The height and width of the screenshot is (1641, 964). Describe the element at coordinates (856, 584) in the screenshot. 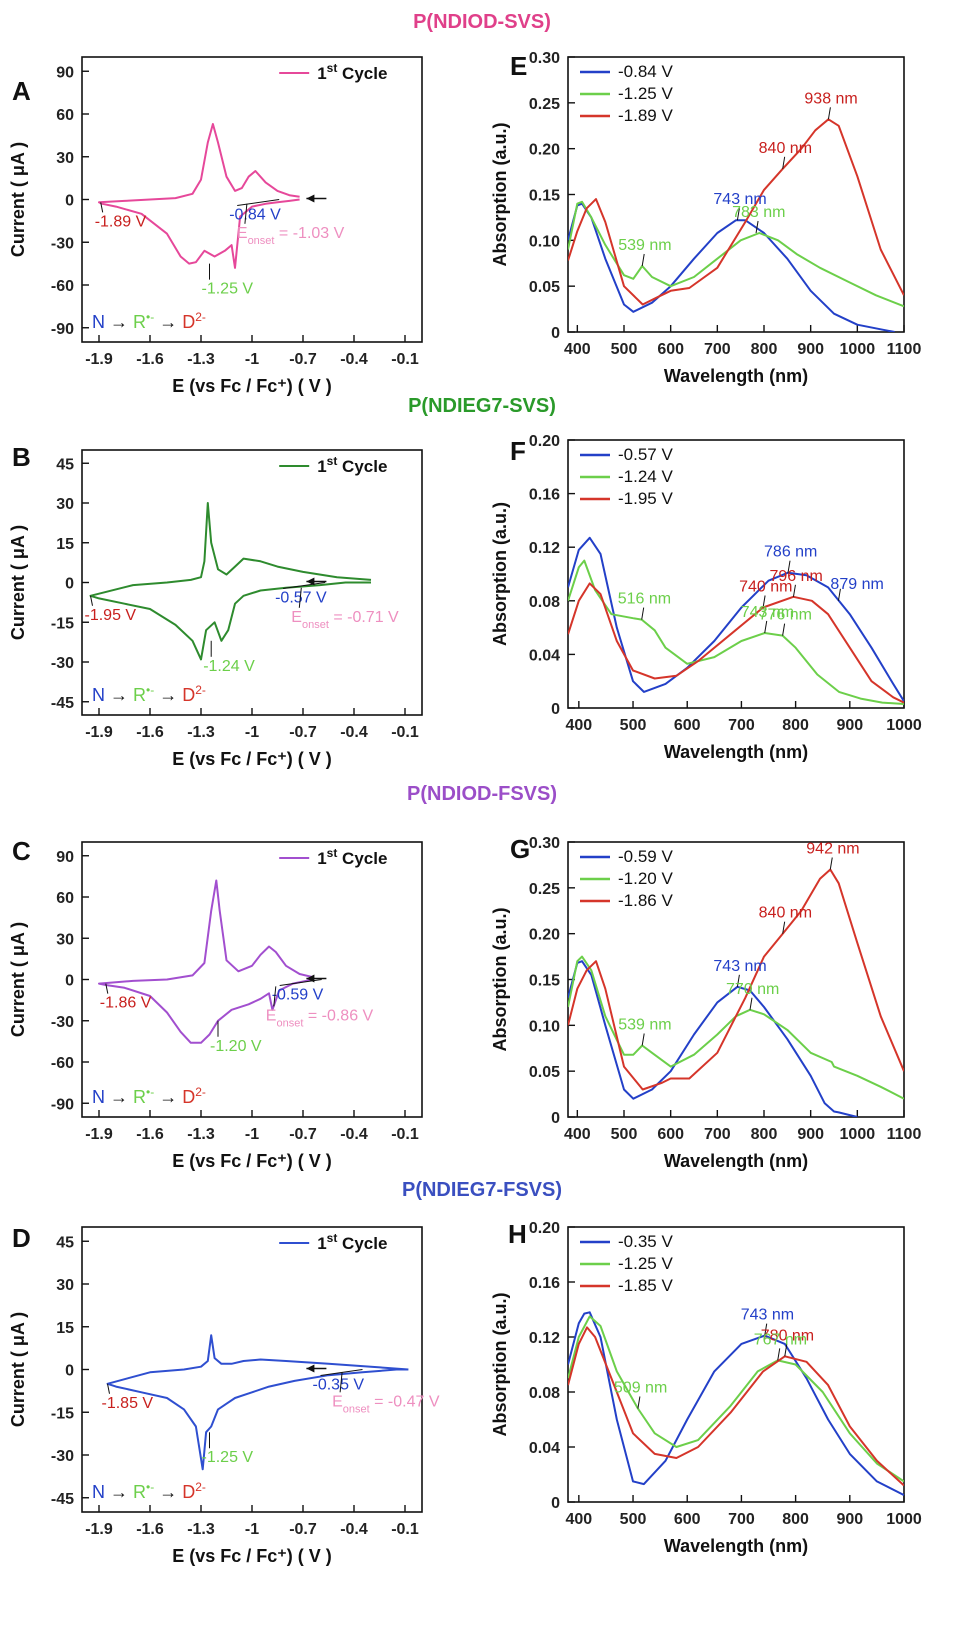

I see `annotation-label: 879 nm` at that location.